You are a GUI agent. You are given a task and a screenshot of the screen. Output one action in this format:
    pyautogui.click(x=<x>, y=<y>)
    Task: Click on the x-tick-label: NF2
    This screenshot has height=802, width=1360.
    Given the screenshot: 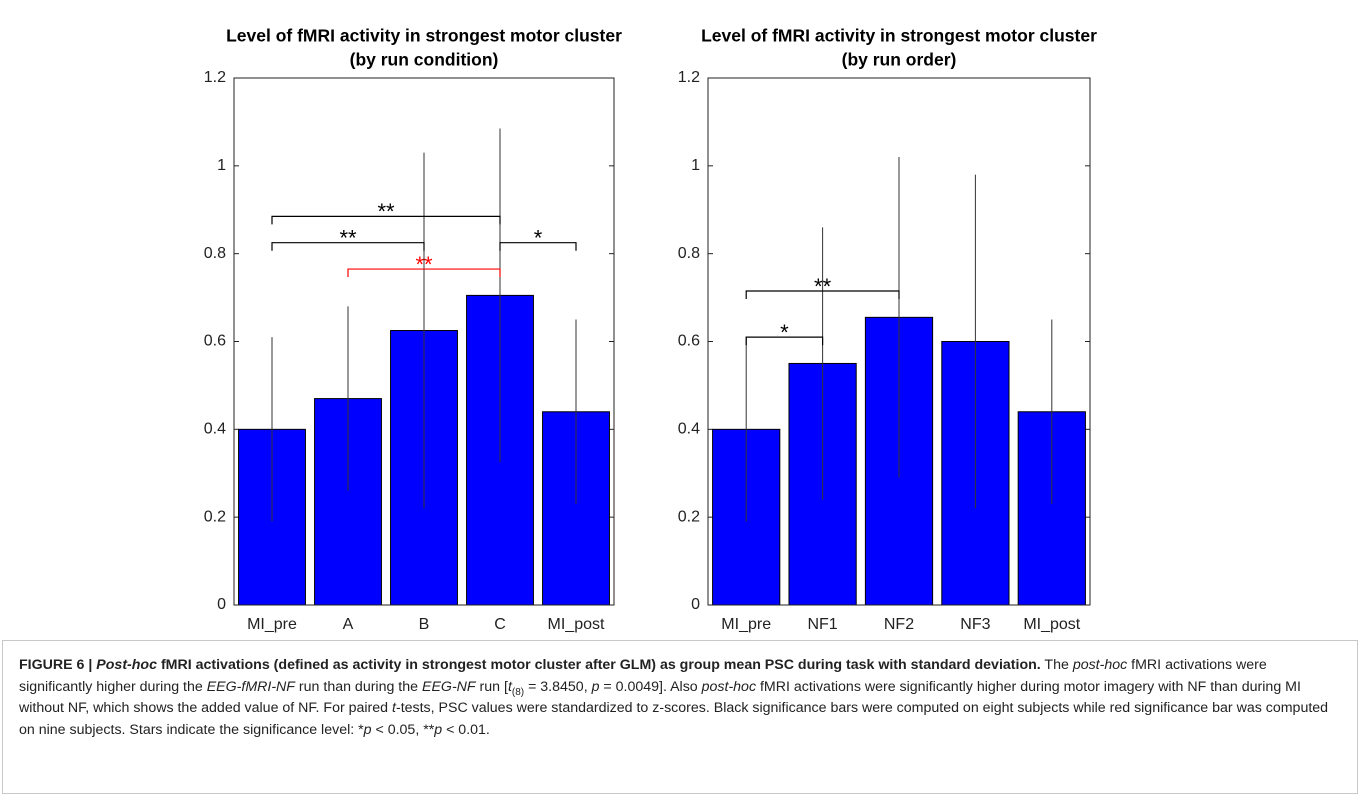 What is the action you would take?
    pyautogui.click(x=899, y=624)
    